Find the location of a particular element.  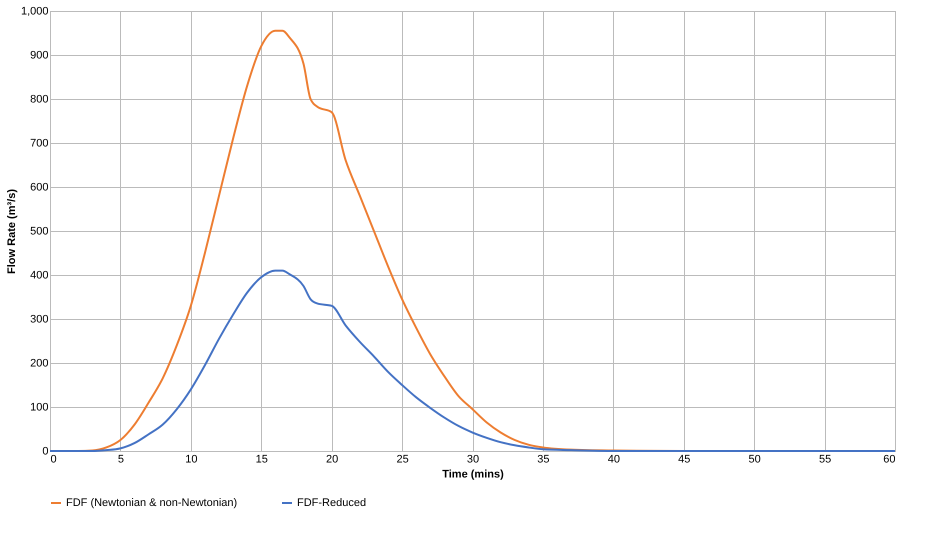

x-tick-label: 25 is located at coordinates (402, 460).